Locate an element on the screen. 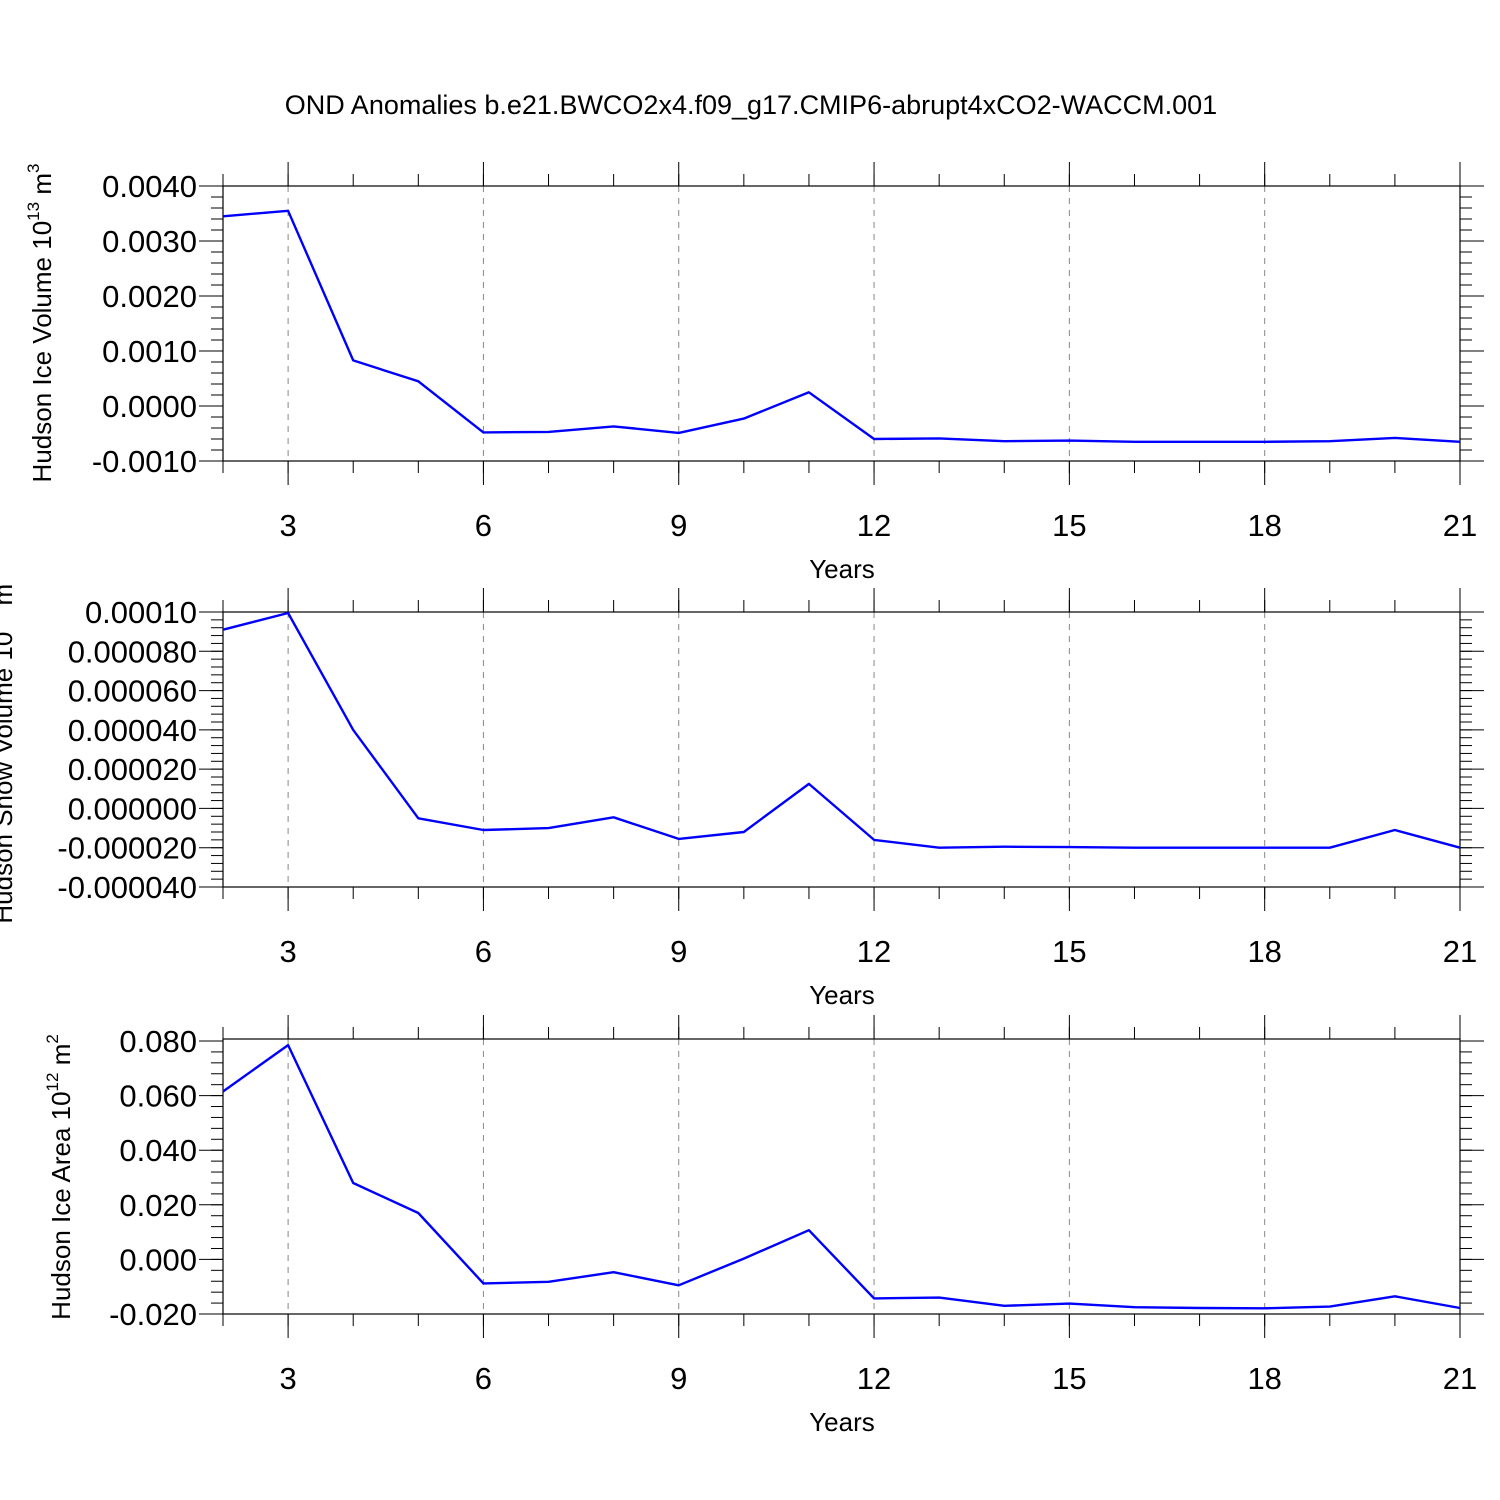  y-axis-label: Hudson Ice Area 1012 m2 is located at coordinates (59, 1177).